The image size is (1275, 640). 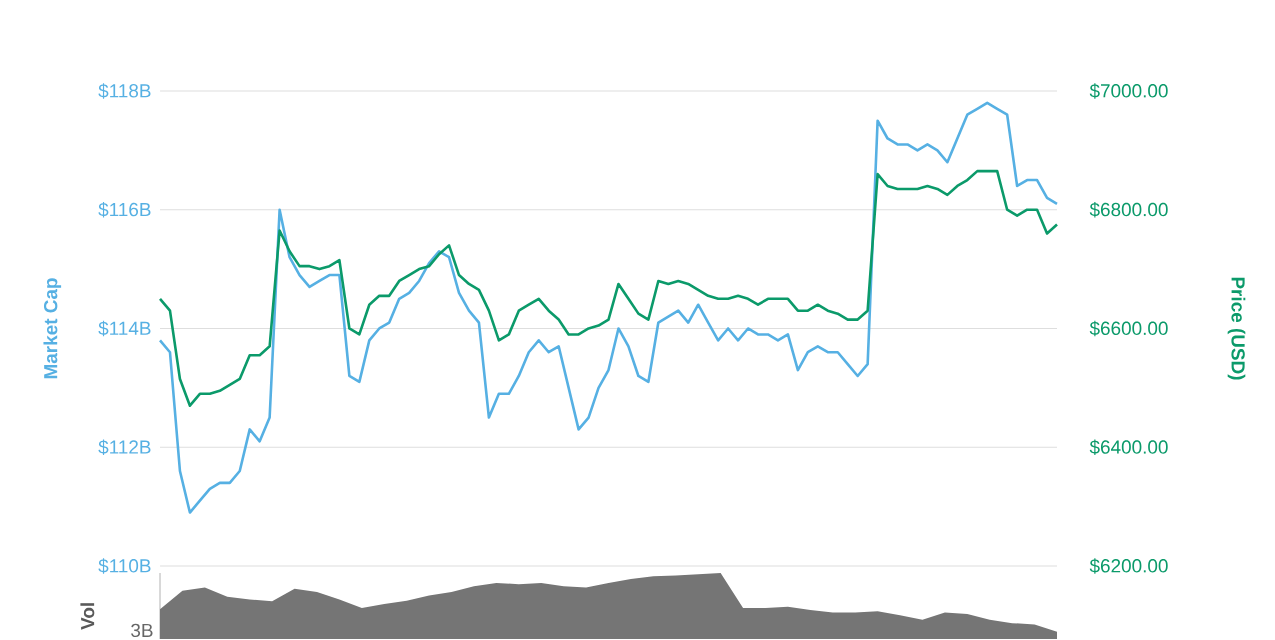 I want to click on y-tick-label: $112B, so click(x=124, y=447).